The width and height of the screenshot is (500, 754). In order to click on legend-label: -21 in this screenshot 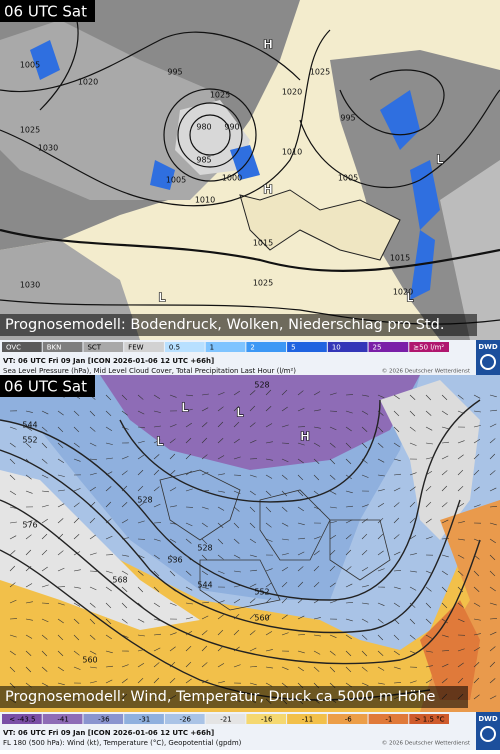, I will do `click(225, 720)`.